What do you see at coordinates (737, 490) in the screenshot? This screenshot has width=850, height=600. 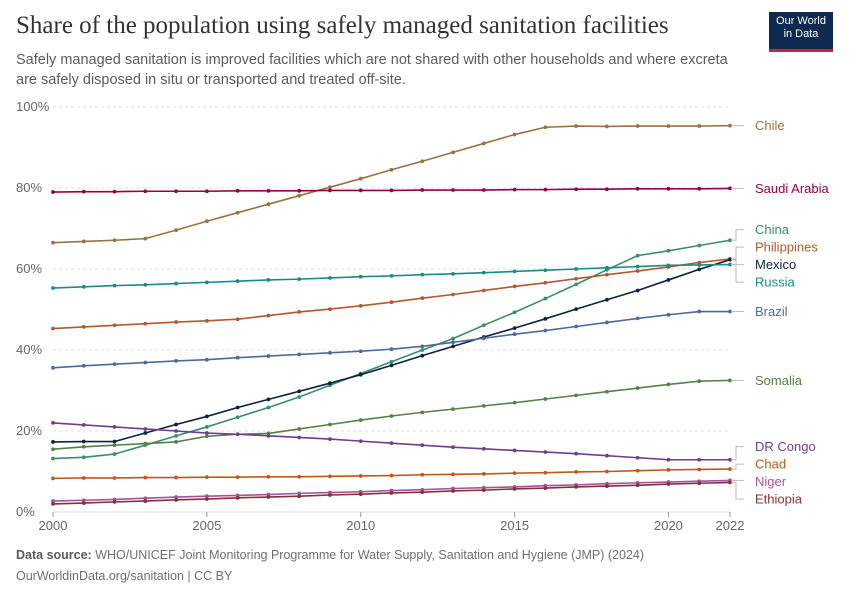 I see `label-connector-ethiopia` at bounding box center [737, 490].